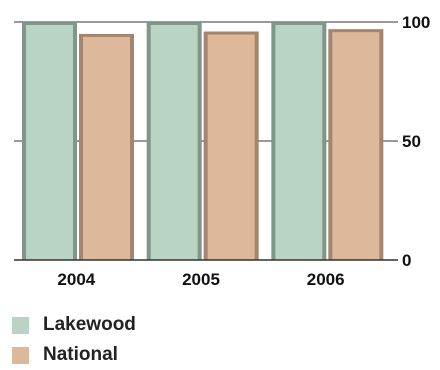 Image resolution: width=440 pixels, height=370 pixels. Describe the element at coordinates (80, 354) in the screenshot. I see `legend-label-national: National` at that location.